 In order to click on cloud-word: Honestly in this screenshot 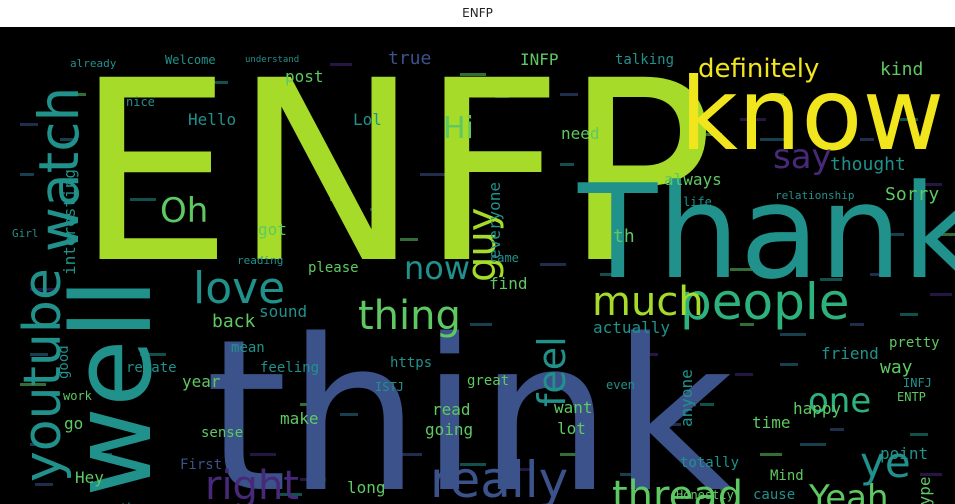, I will do `click(705, 495)`.